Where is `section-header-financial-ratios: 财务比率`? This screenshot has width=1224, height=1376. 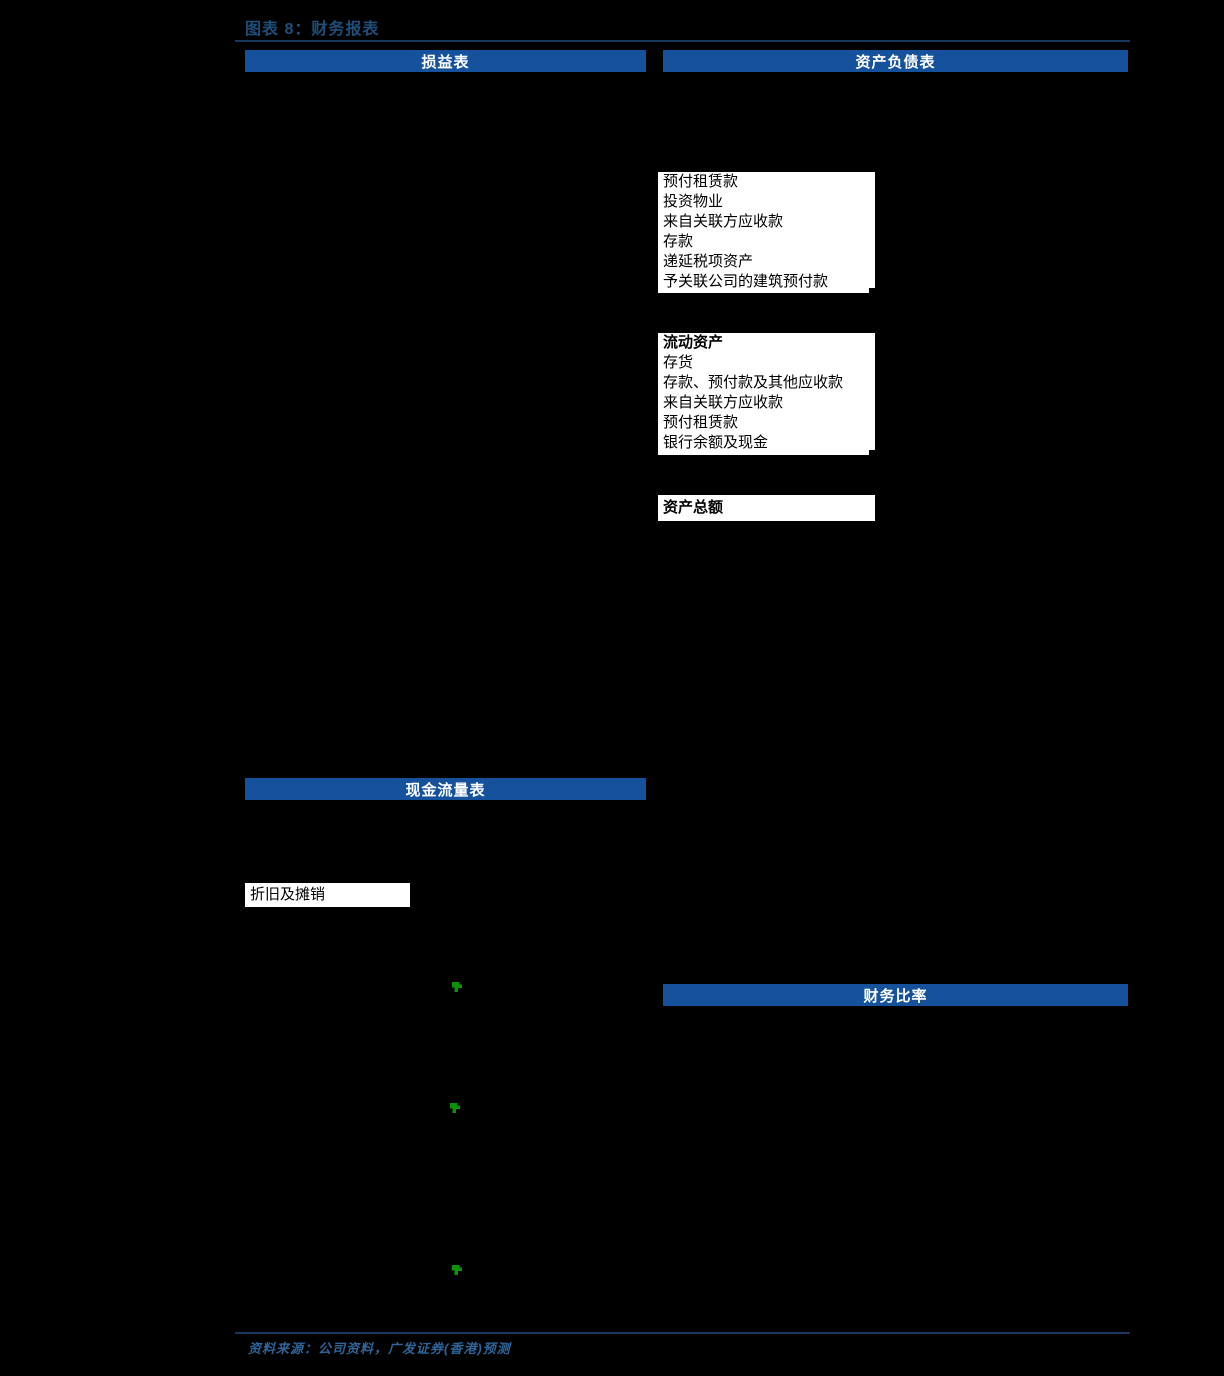
section-header-financial-ratios: 财务比率 is located at coordinates (895, 995).